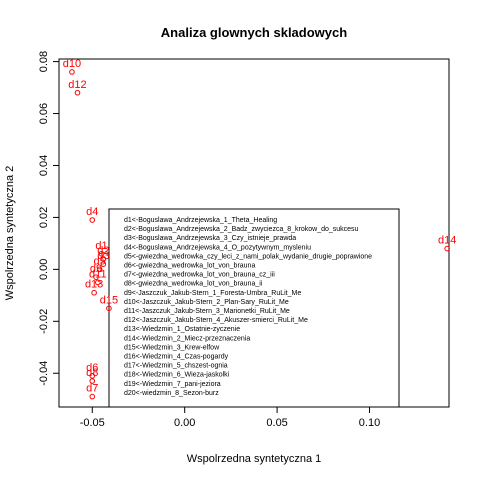 The image size is (480, 480). What do you see at coordinates (44, 269) in the screenshot?
I see `y-tick-label: 0.00` at bounding box center [44, 269].